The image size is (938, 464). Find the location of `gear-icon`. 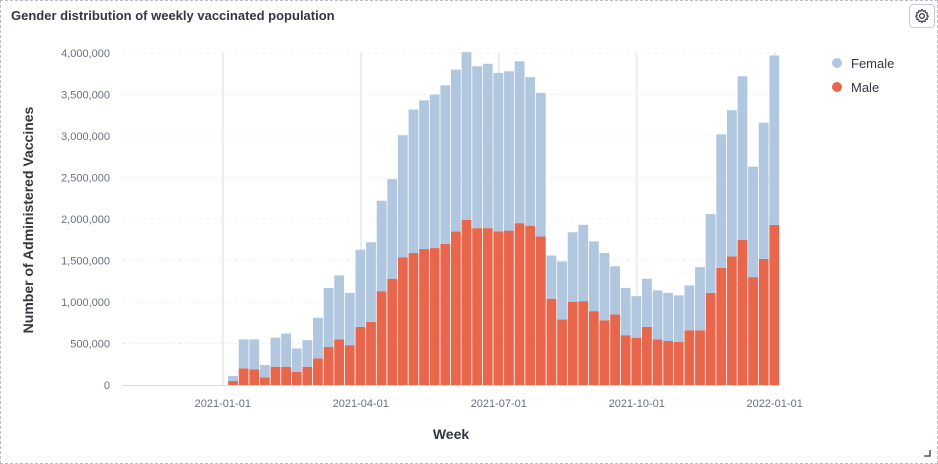

gear-icon is located at coordinates (922, 16).